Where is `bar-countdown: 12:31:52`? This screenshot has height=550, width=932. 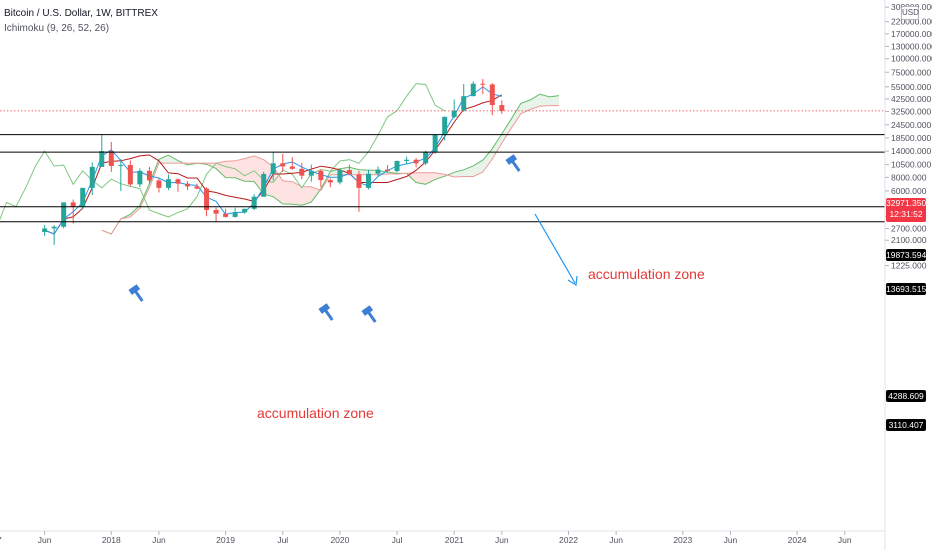
bar-countdown: 12:31:52 is located at coordinates (906, 214).